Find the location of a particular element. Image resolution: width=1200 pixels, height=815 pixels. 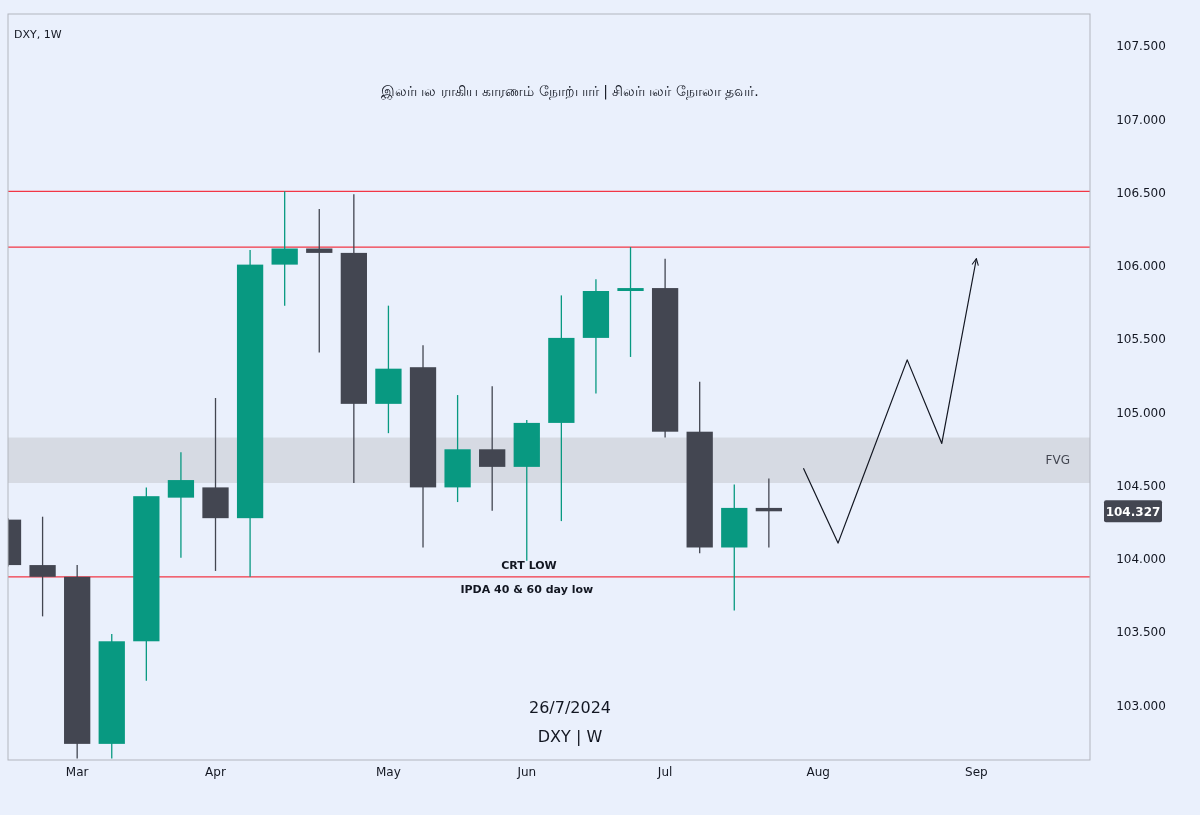

band-label: FVG is located at coordinates (1057, 460).